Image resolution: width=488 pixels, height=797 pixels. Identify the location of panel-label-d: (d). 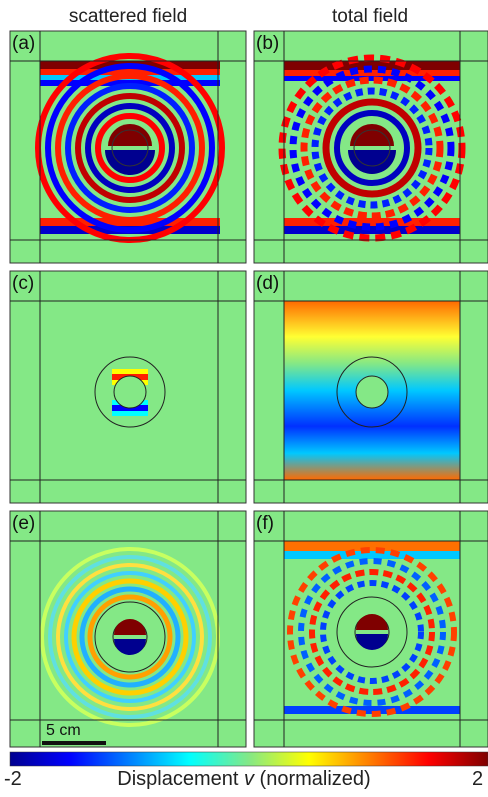
(268, 283).